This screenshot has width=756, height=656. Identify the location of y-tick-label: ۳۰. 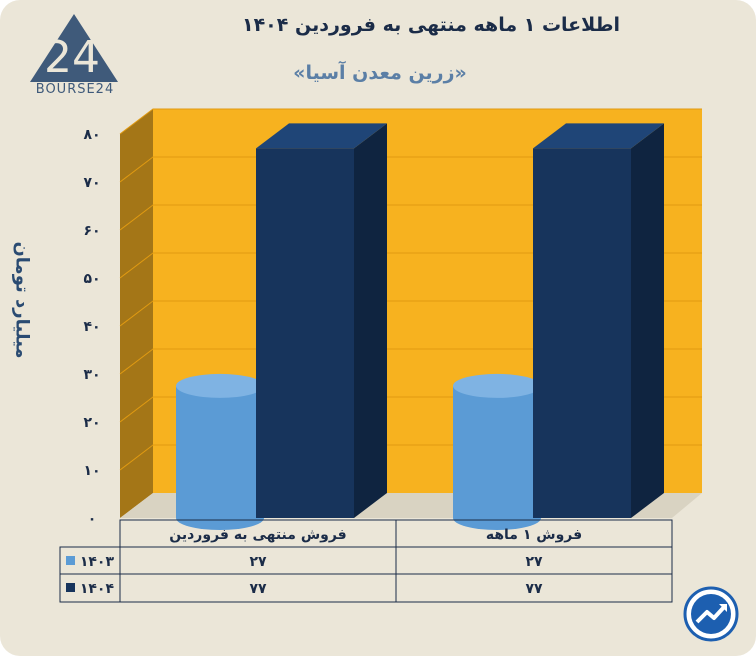
(91, 375).